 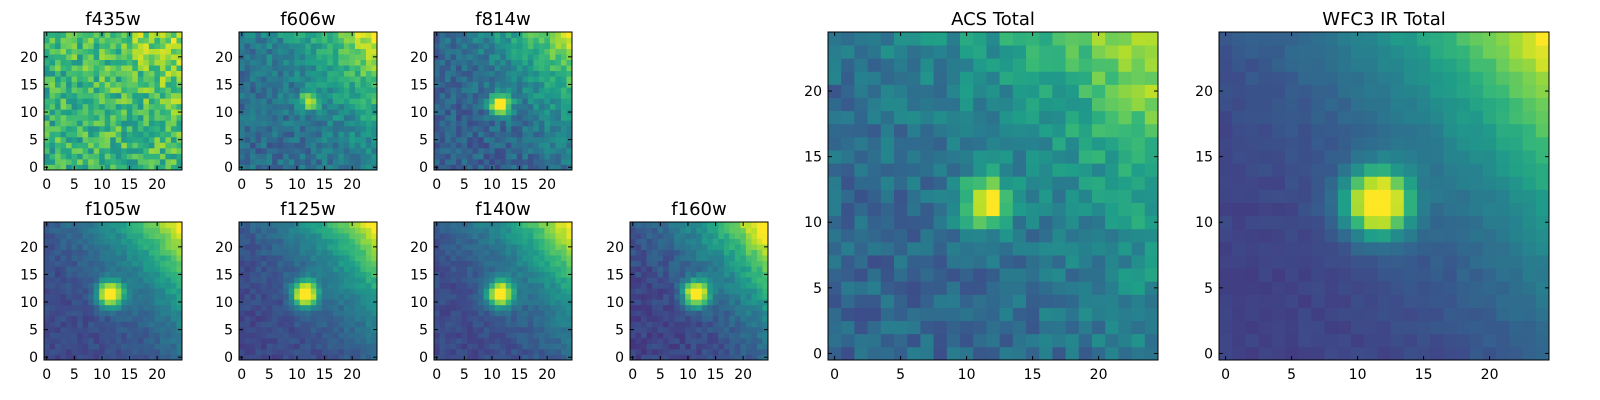 What do you see at coordinates (33, 331) in the screenshot?
I see `y-tick-label: 5` at bounding box center [33, 331].